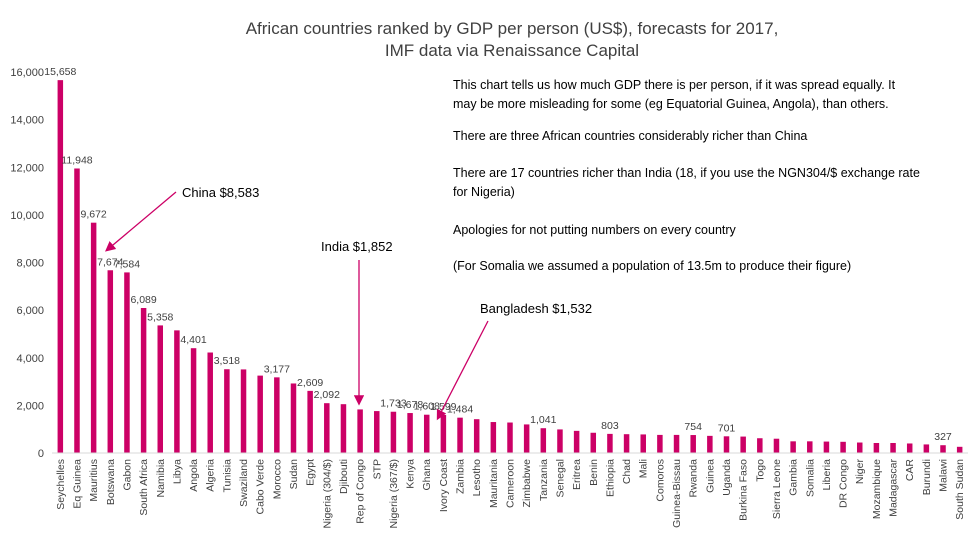  What do you see at coordinates (27, 168) in the screenshot?
I see `y-tick-label: 12,000` at bounding box center [27, 168].